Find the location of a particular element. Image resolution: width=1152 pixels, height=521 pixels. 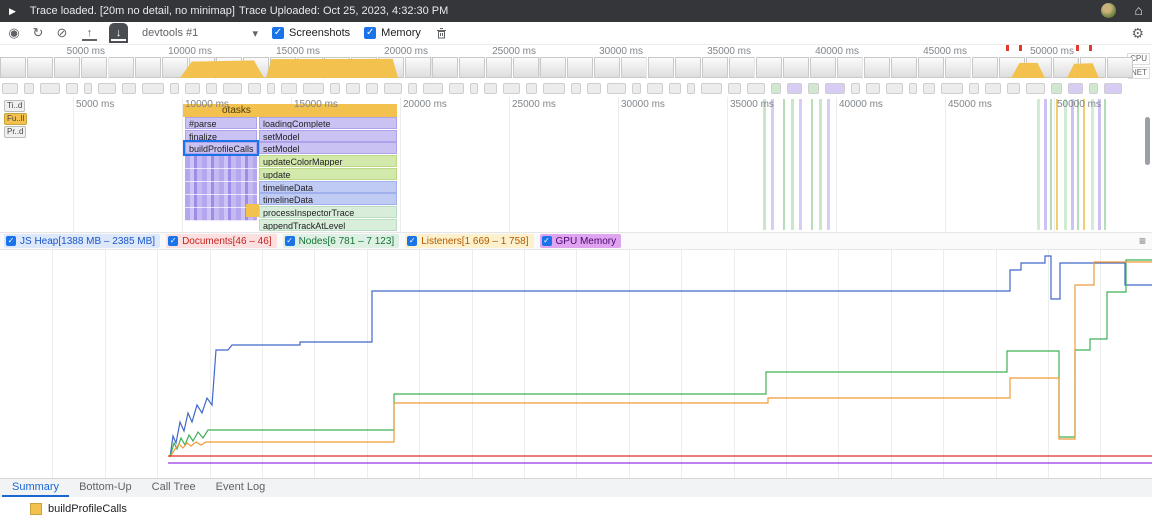

tab-event-log: Event Log is located at coordinates (240, 487).